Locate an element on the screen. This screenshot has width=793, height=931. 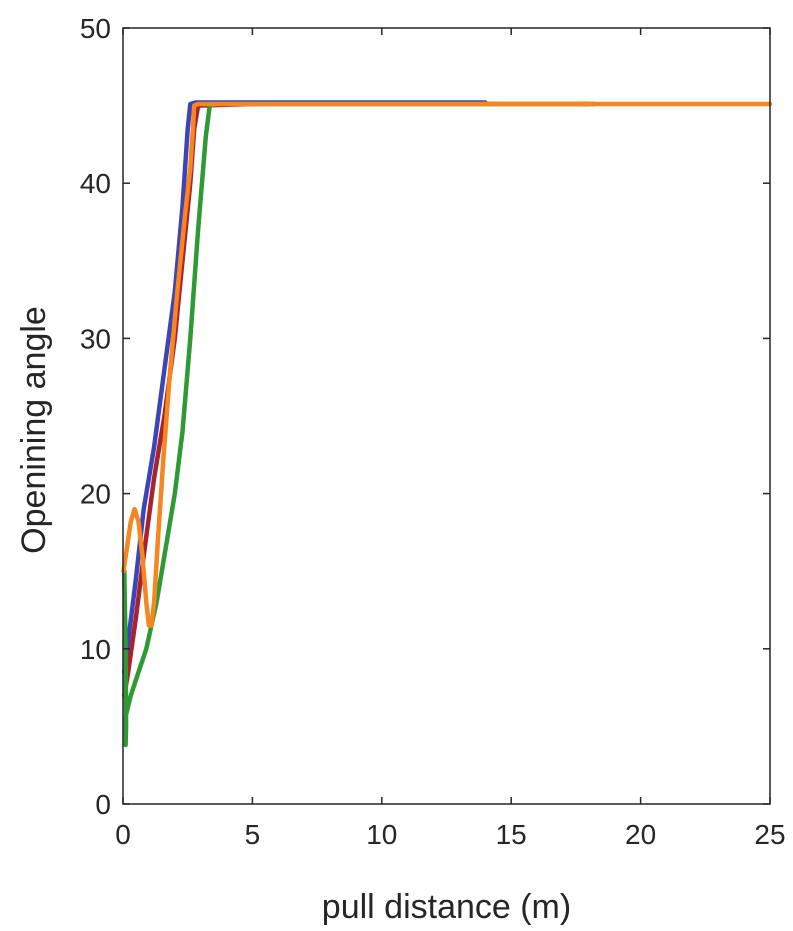
x-tick-label: 5 is located at coordinates (253, 834).